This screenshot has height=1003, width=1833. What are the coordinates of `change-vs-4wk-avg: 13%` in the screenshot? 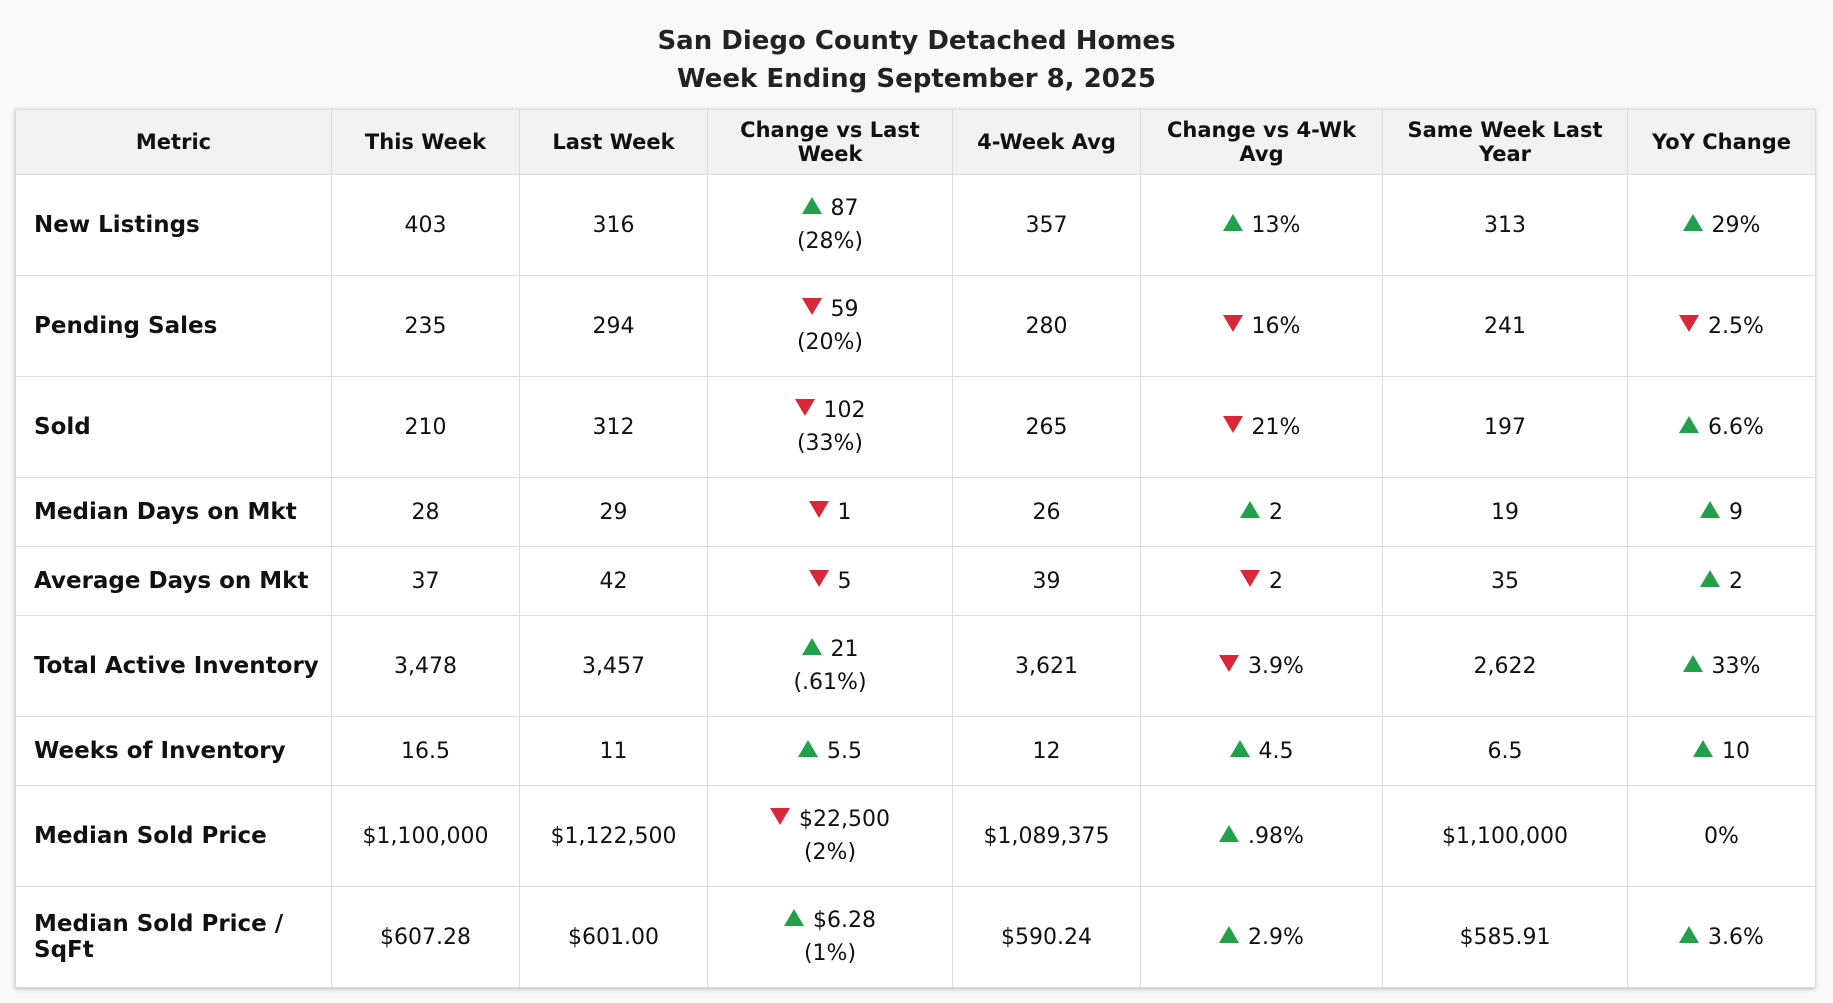 It's located at (1261, 225).